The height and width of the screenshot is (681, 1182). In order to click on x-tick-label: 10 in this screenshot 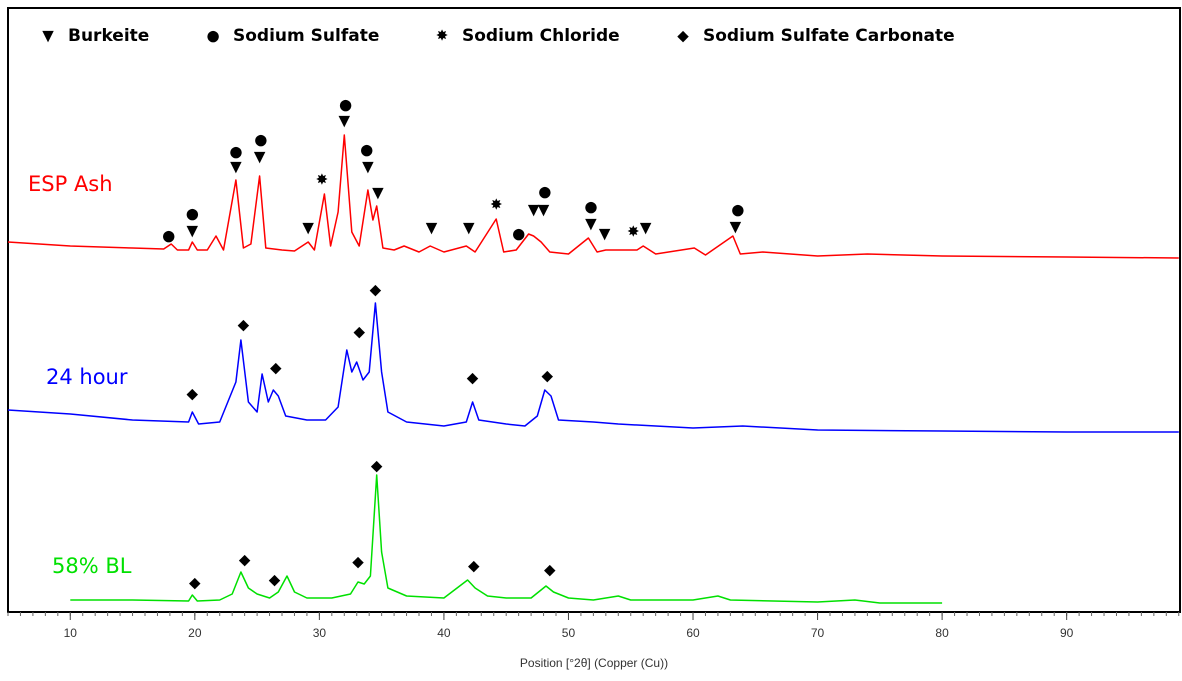, I will do `click(71, 633)`.